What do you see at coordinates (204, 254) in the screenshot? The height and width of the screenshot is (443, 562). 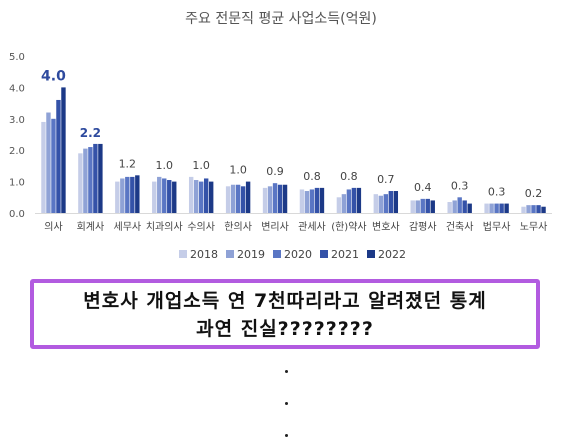 I see `legend-label: 2018` at bounding box center [204, 254].